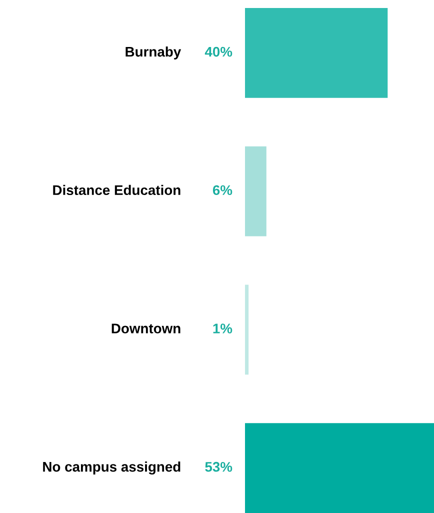 The height and width of the screenshot is (513, 434). I want to click on y-tick-label: Burnaby, so click(154, 53).